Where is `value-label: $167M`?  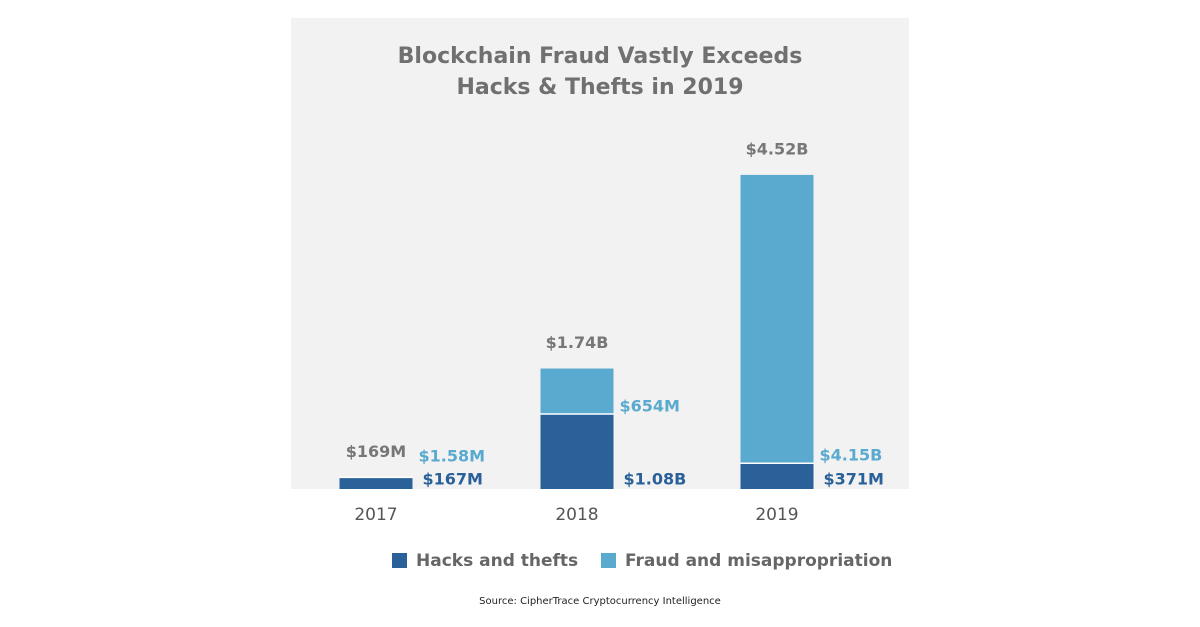 value-label: $167M is located at coordinates (453, 479).